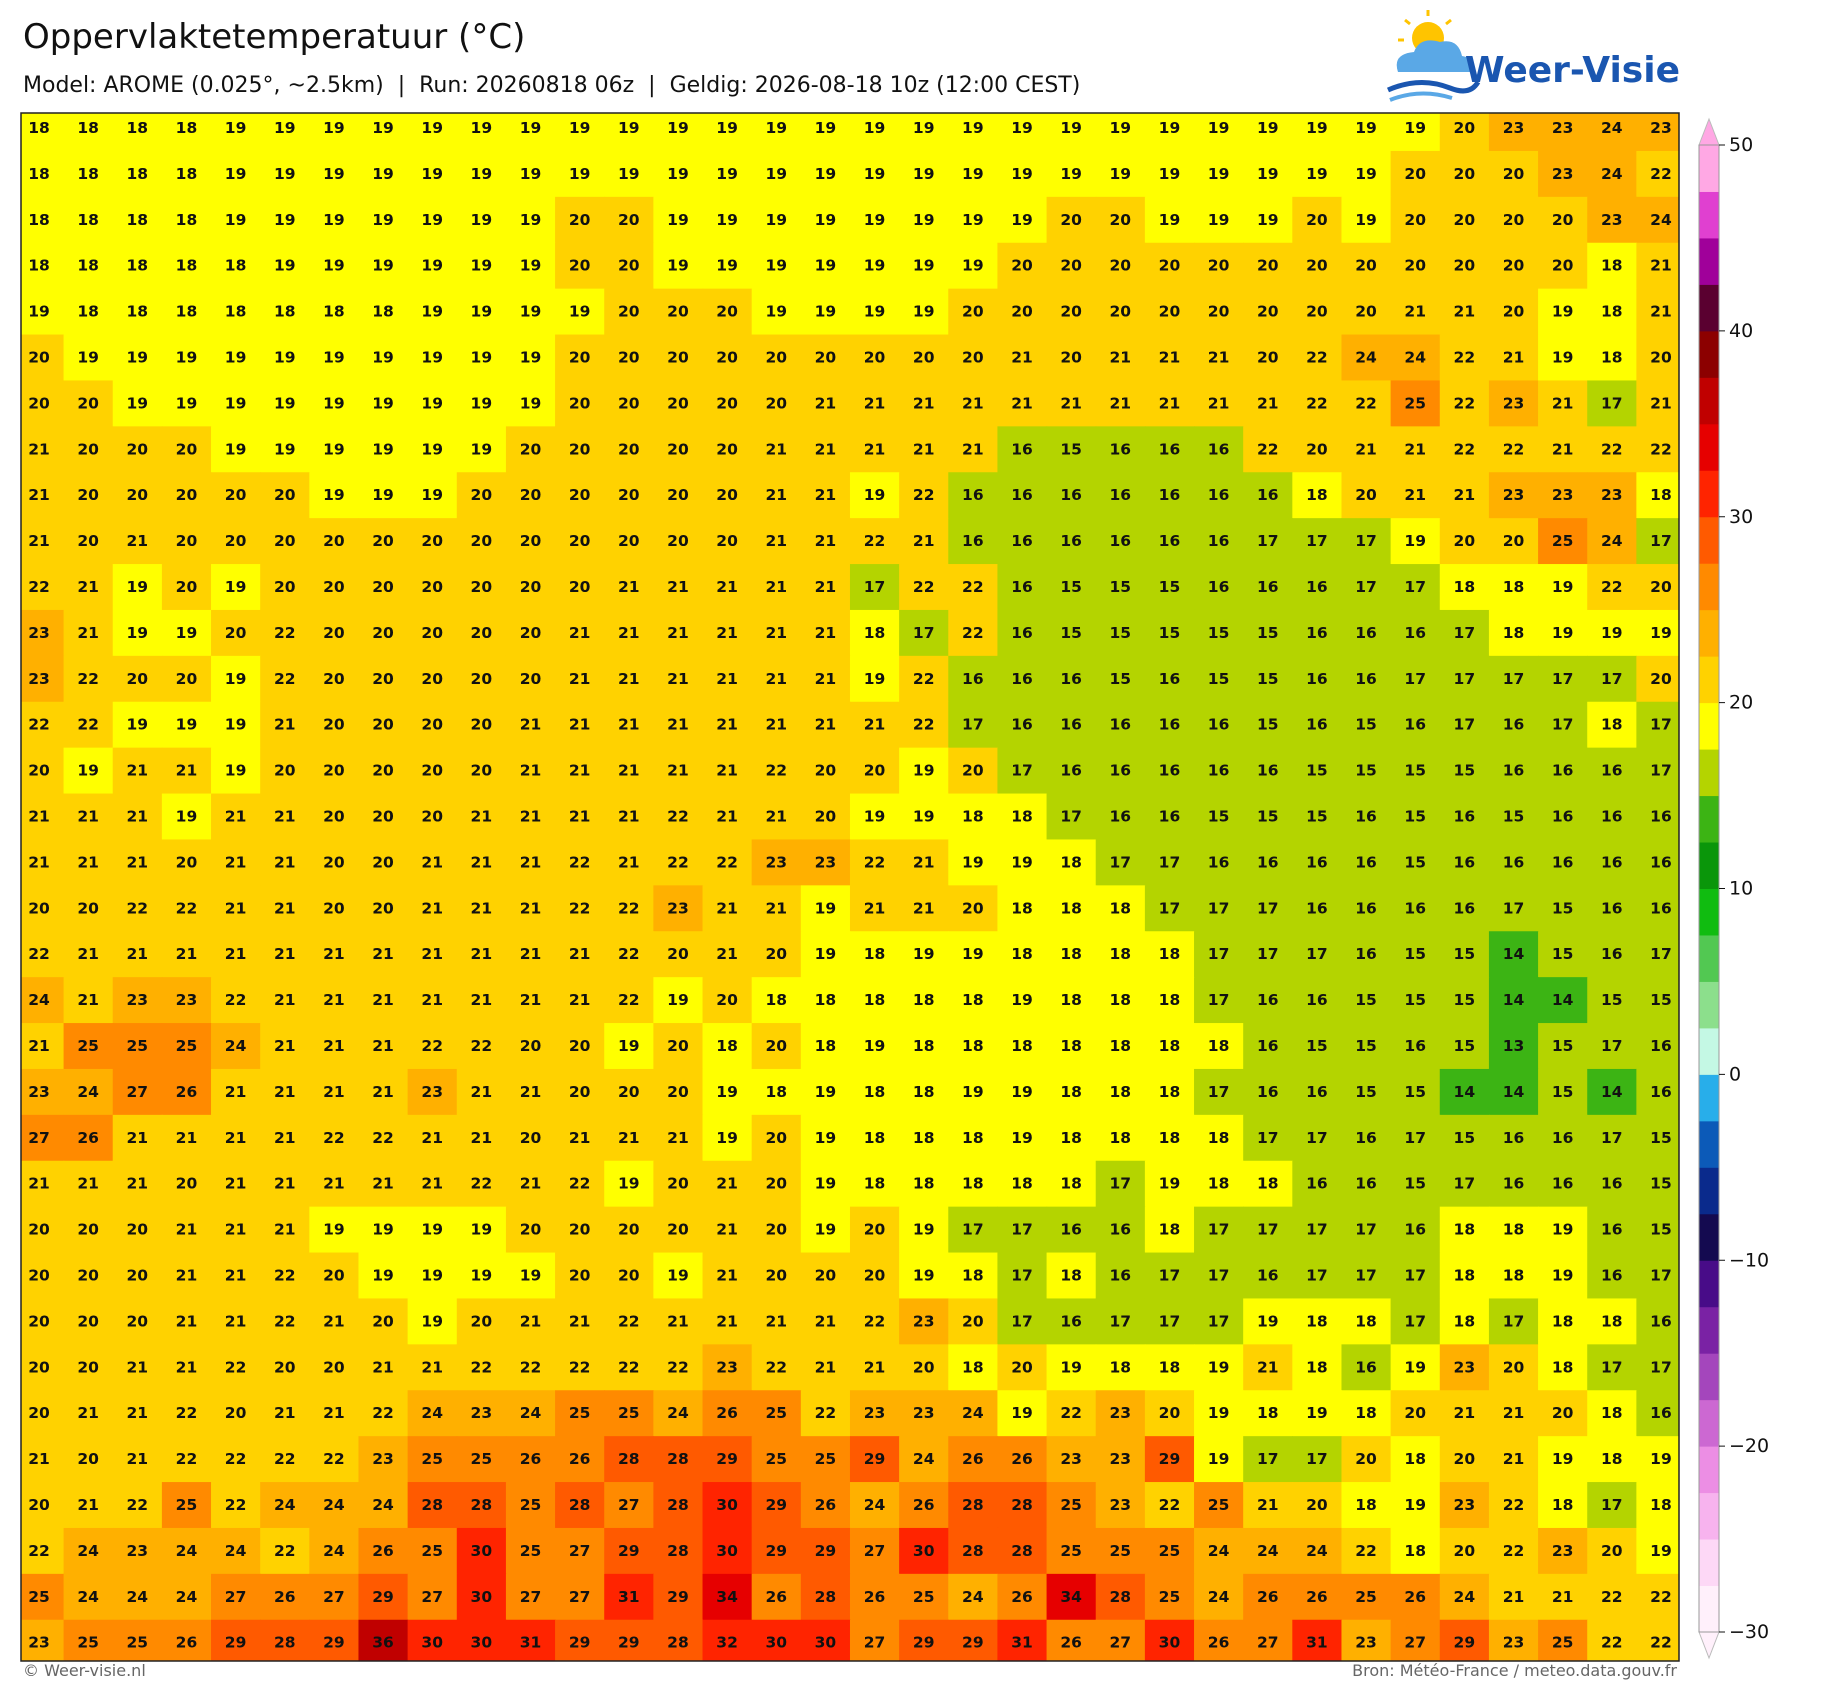  Describe the element at coordinates (285, 1643) in the screenshot. I see `temperature-label: 28` at that location.